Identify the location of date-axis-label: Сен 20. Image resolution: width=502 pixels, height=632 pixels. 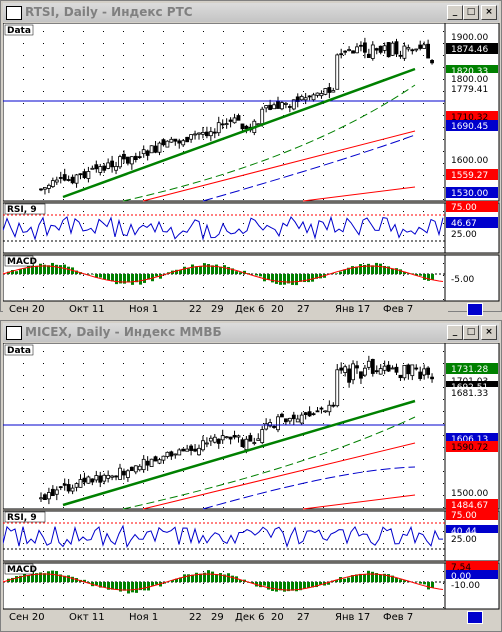
(27, 617).